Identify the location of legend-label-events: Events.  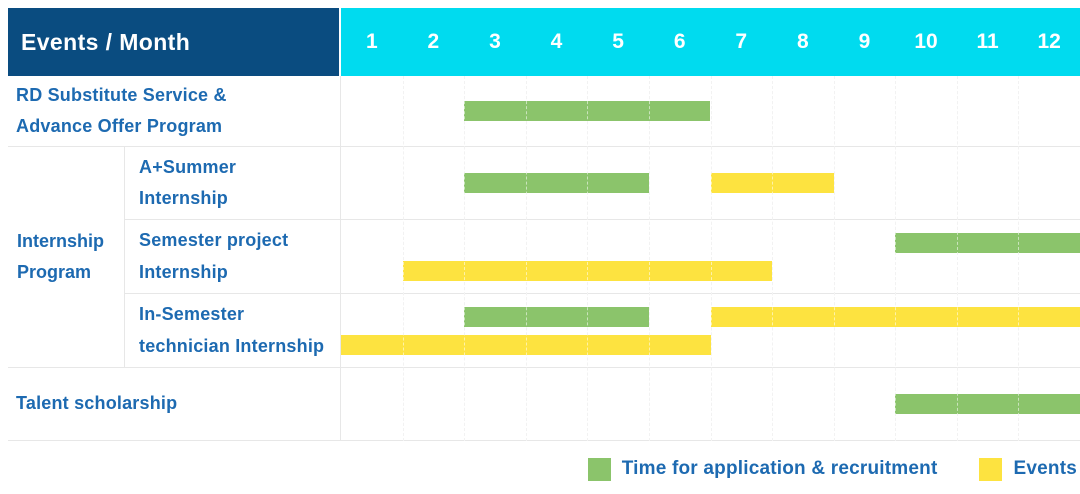
(1045, 468).